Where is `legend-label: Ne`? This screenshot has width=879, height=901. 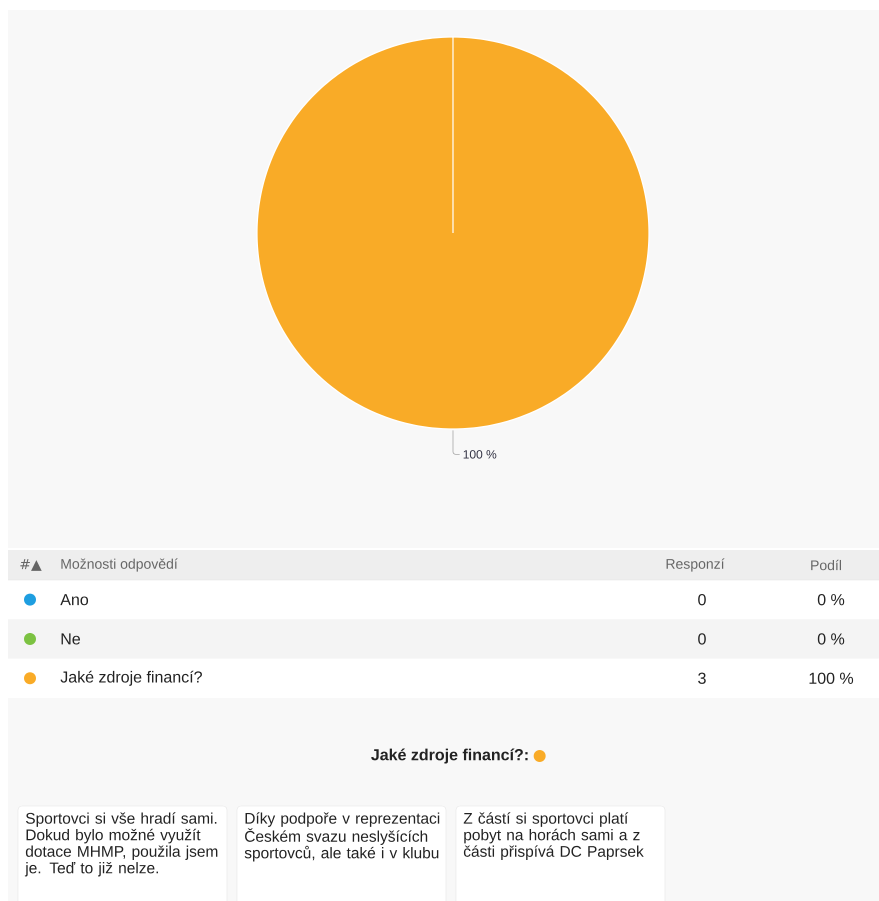
legend-label: Ne is located at coordinates (71, 639).